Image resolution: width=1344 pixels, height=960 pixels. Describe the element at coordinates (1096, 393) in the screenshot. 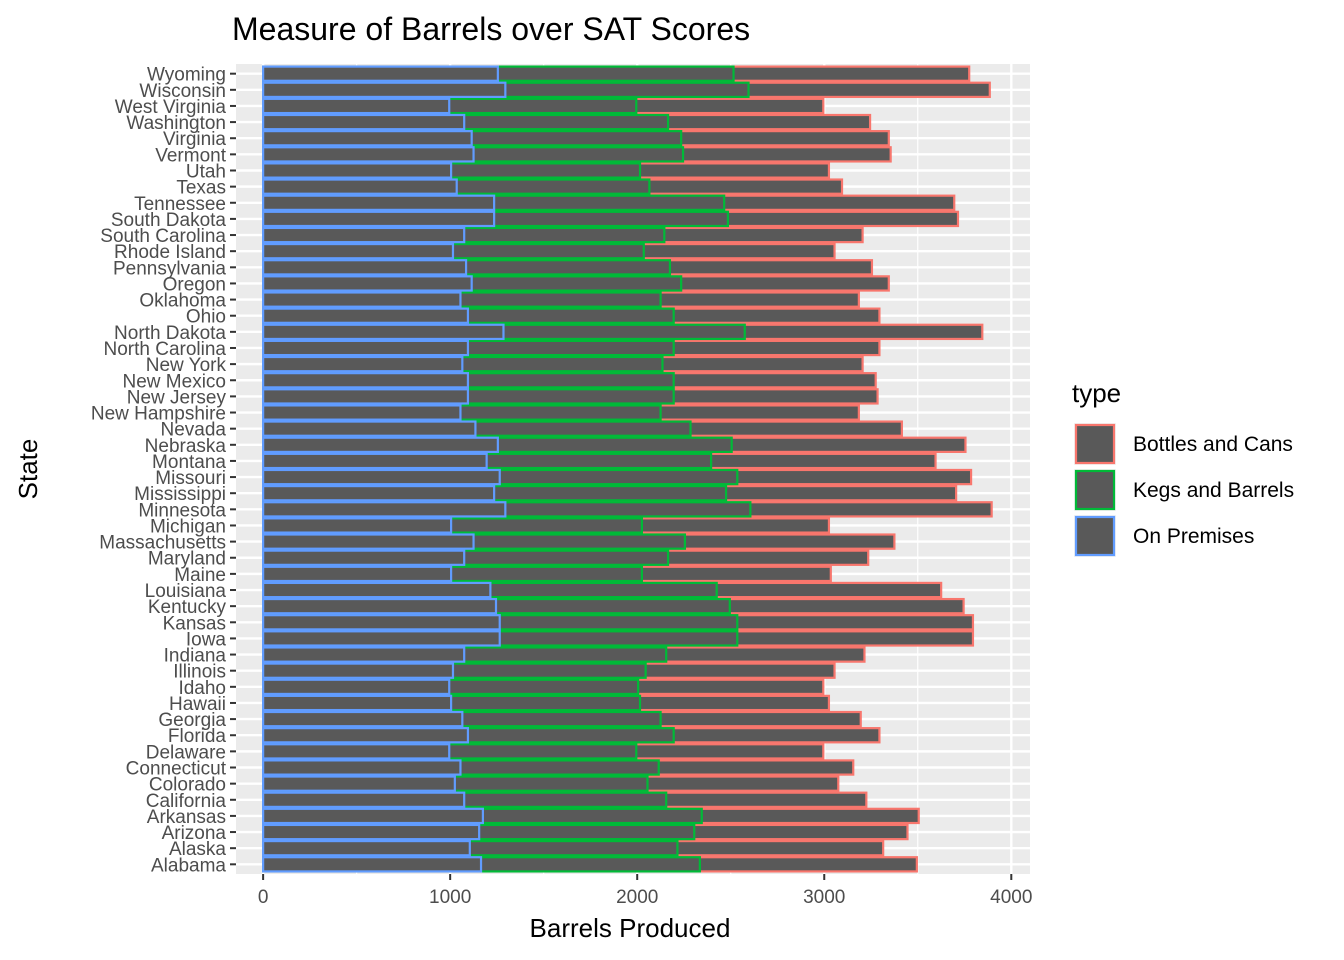

I see `legend-title: type` at that location.